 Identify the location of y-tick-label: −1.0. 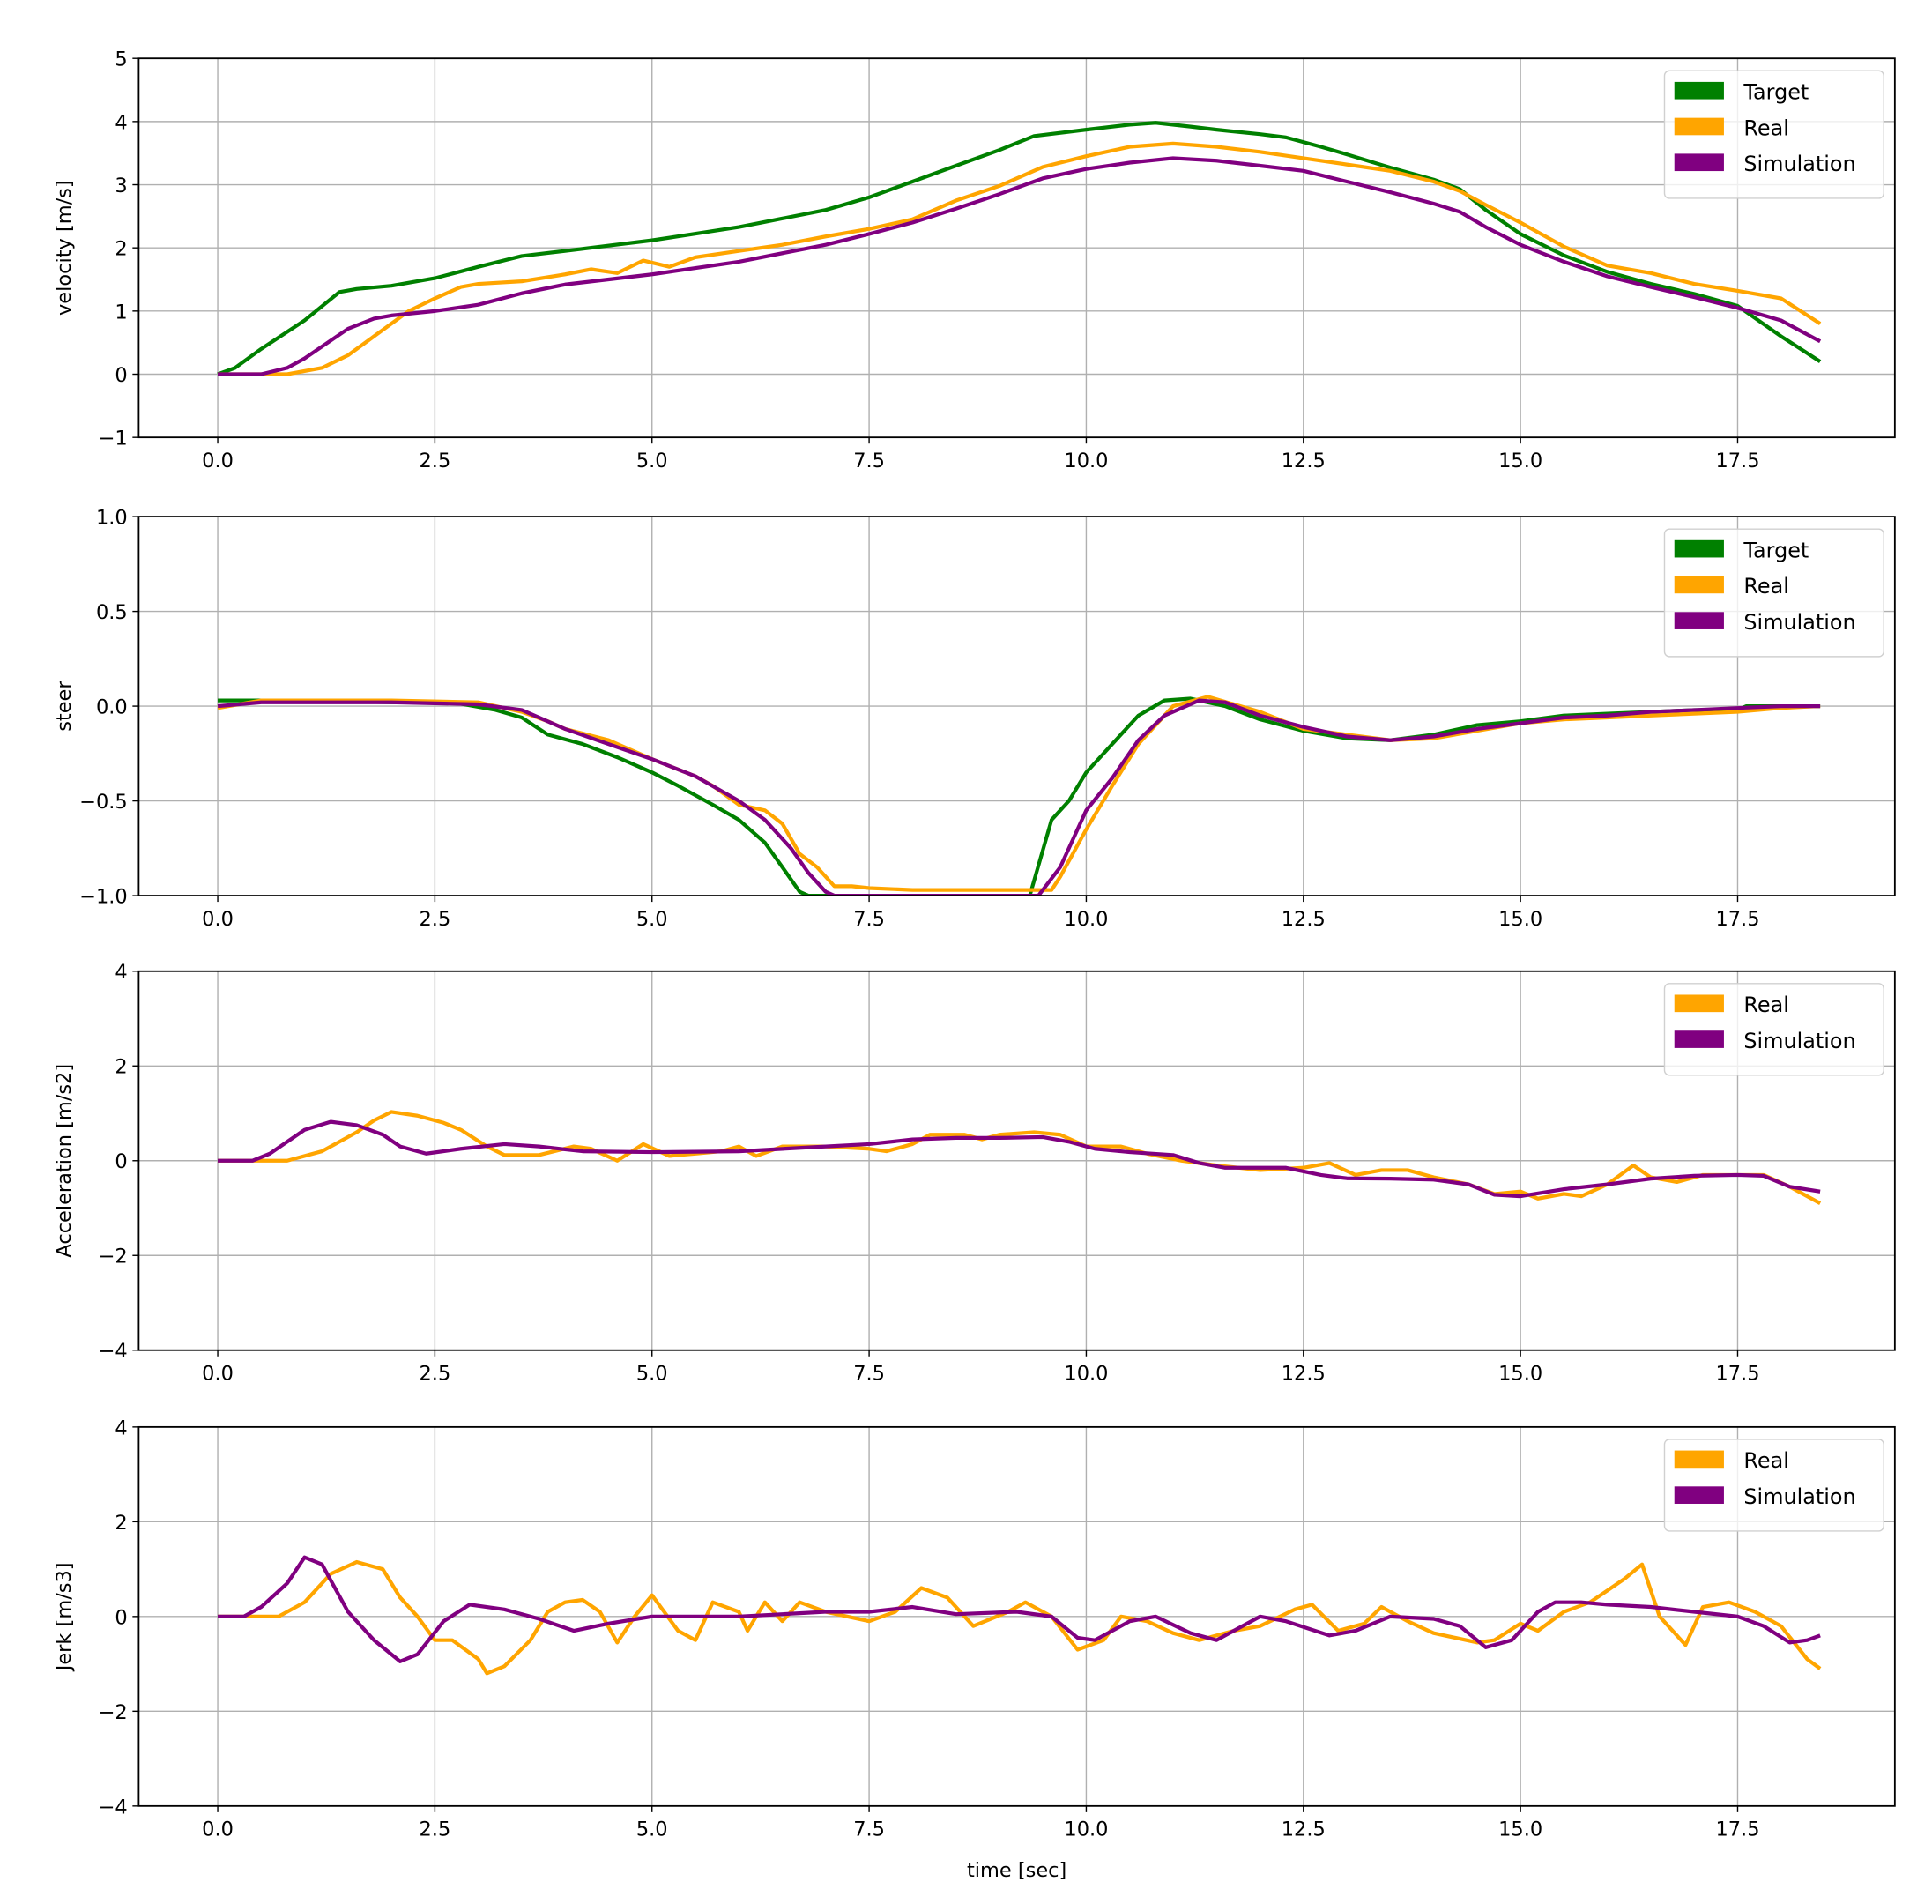
(103, 896).